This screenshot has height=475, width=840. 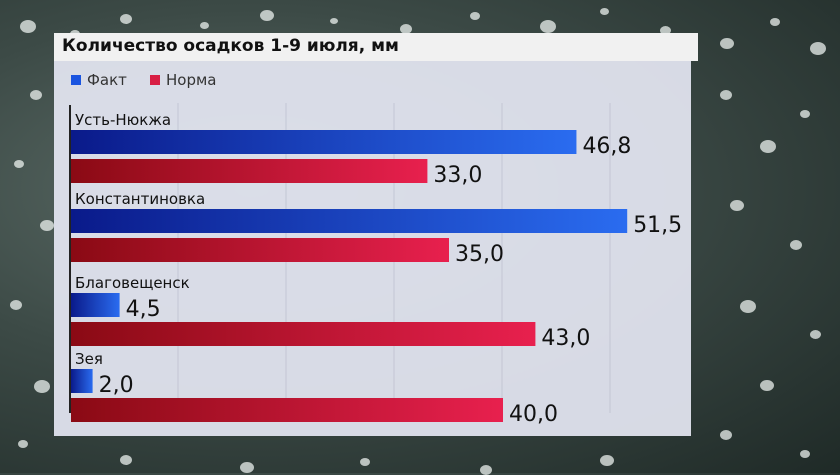 I want to click on legend-label-fact: Факт, so click(x=107, y=80).